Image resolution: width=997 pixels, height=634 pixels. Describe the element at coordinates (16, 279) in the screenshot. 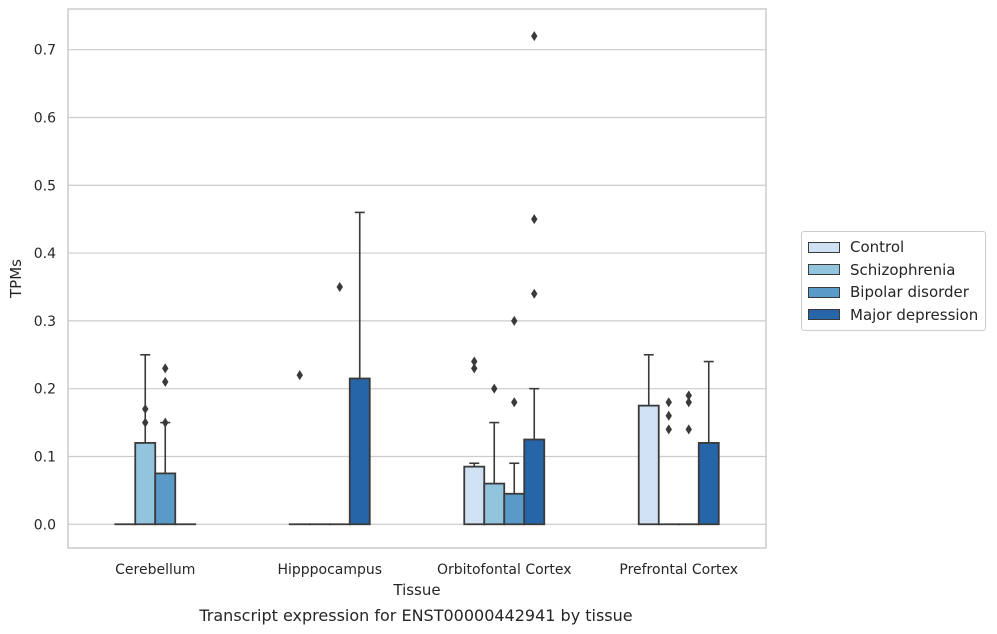

I see `y-axis-title: TPMs` at that location.